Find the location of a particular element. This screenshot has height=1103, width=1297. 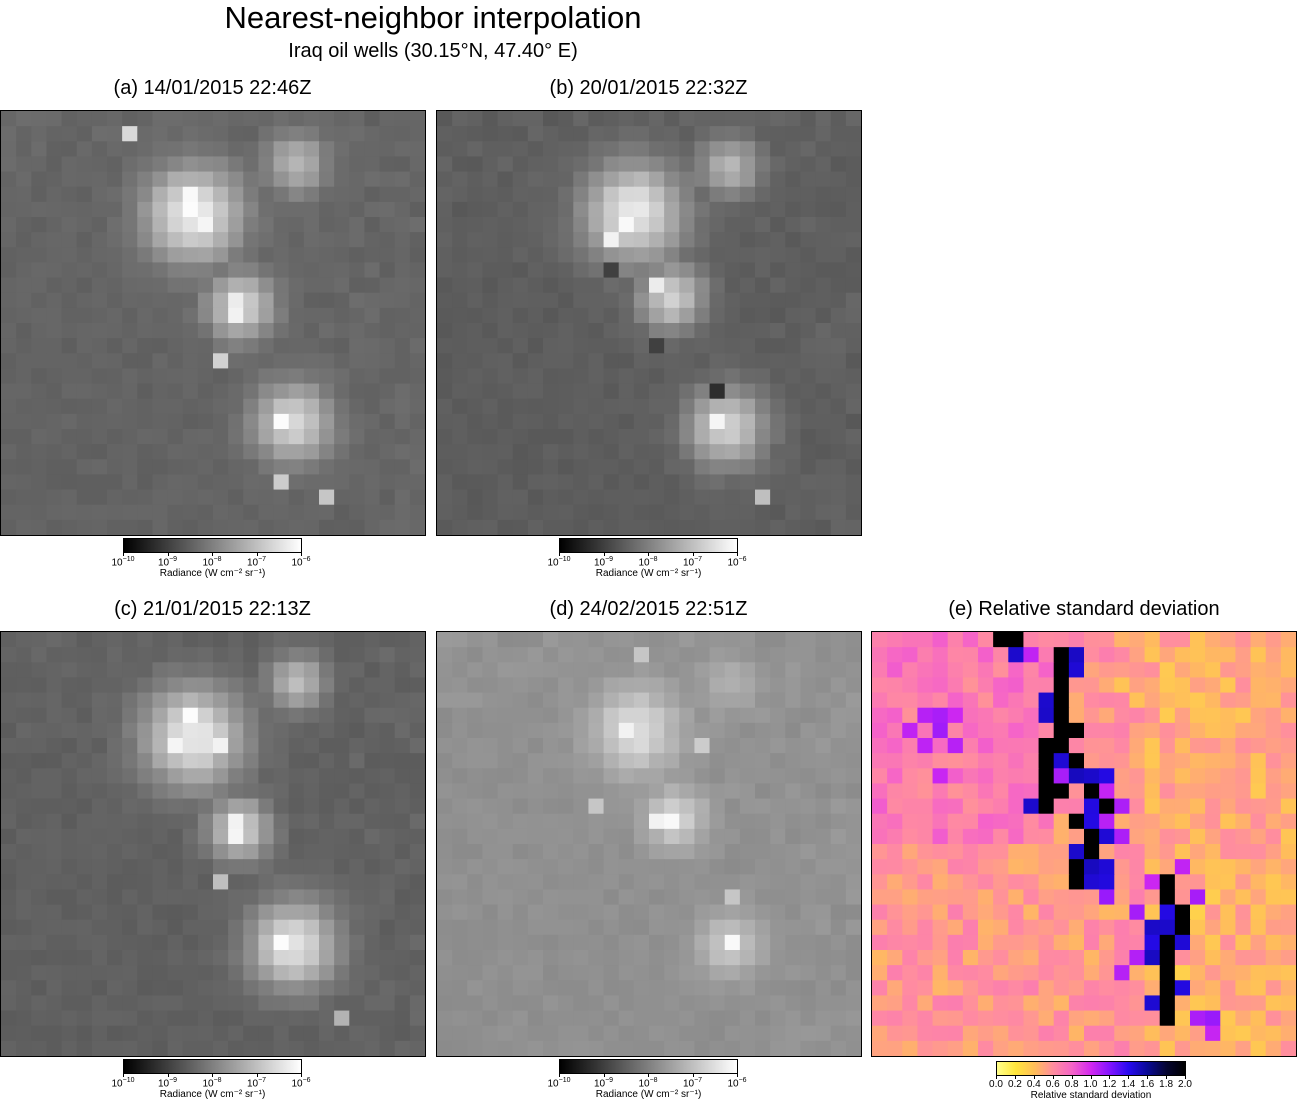

colorbar-tick-label: 1.2 is located at coordinates (1109, 1084).